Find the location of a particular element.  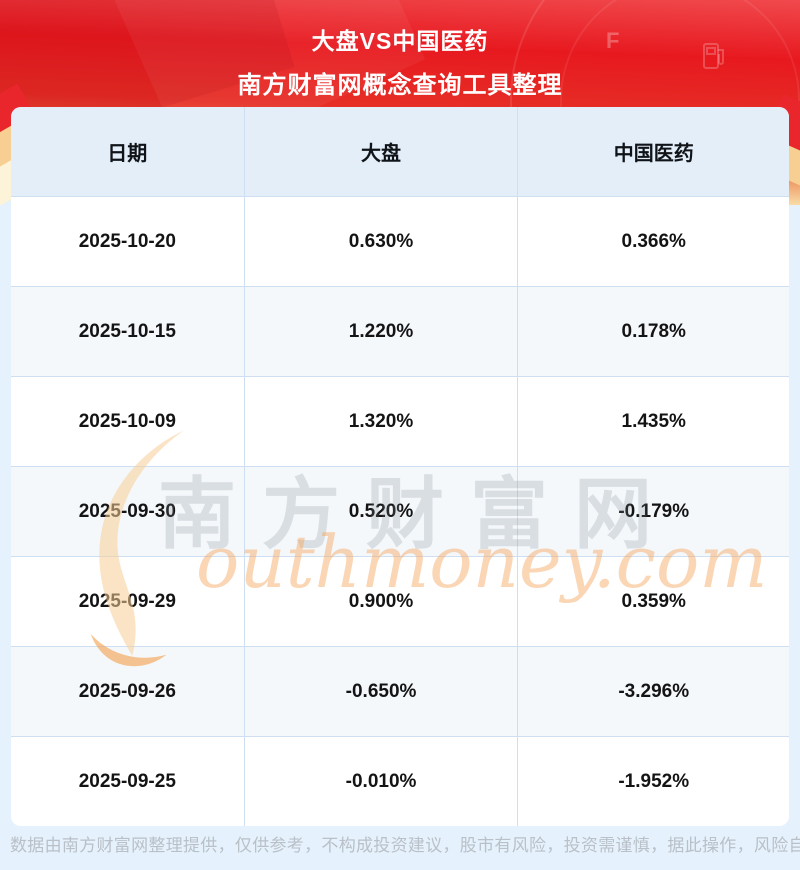

cell-date: 2025-09-30 is located at coordinates (127, 511).